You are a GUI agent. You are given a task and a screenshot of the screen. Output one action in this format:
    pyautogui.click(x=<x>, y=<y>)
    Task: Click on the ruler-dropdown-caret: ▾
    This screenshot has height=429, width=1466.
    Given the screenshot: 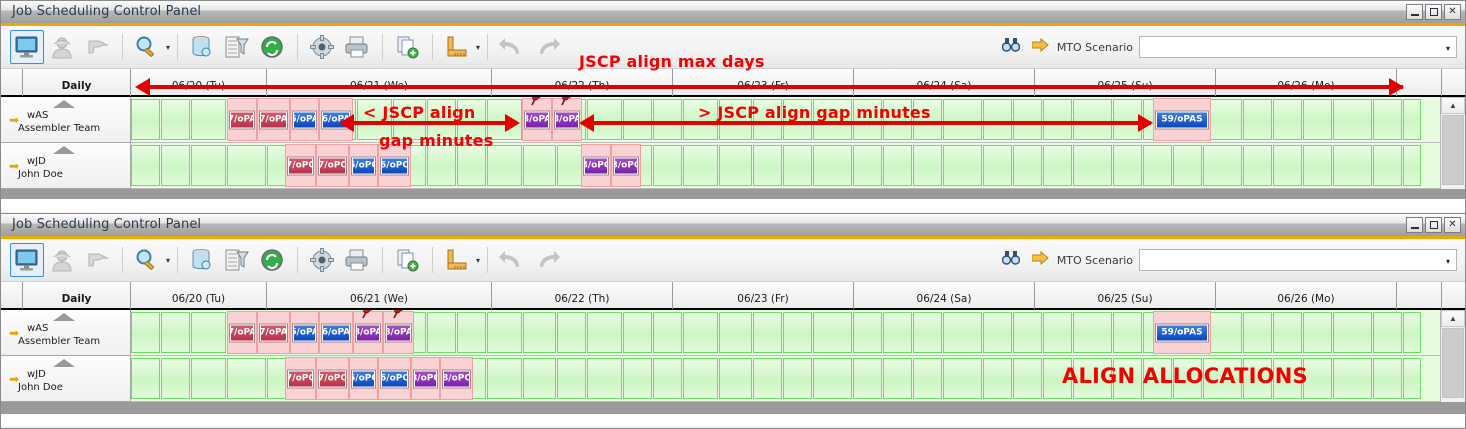 What is the action you would take?
    pyautogui.click(x=478, y=47)
    